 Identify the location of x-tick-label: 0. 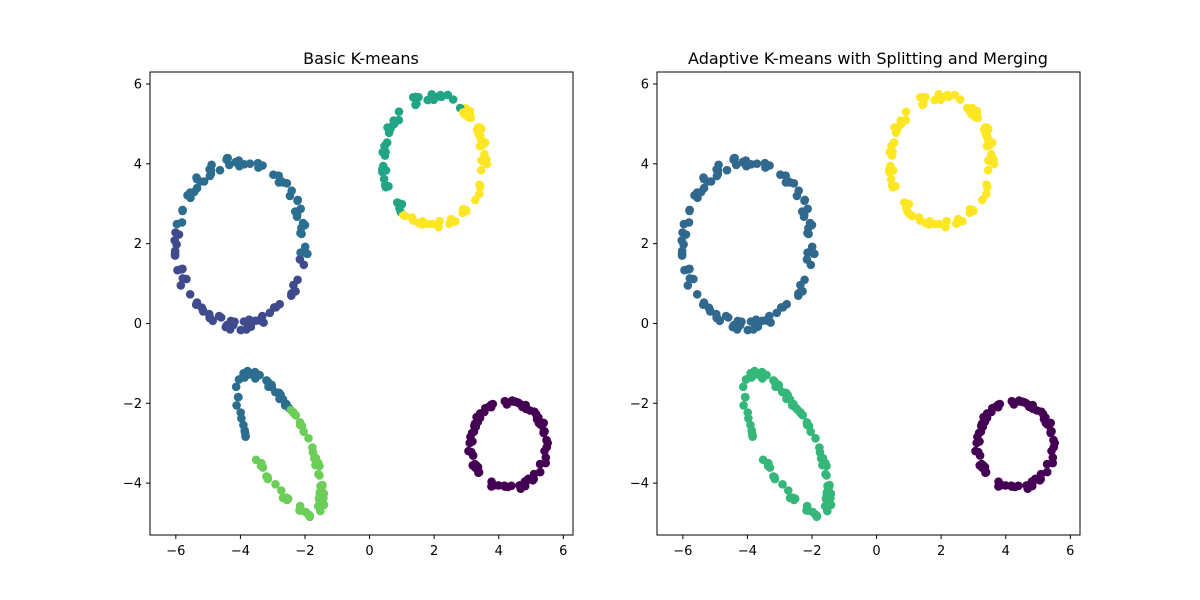
(876, 551).